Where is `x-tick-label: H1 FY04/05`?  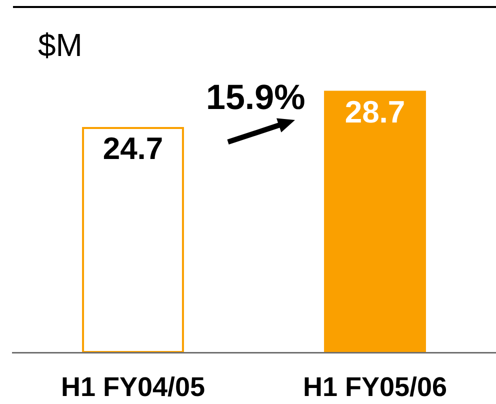 x-tick-label: H1 FY04/05 is located at coordinates (133, 387).